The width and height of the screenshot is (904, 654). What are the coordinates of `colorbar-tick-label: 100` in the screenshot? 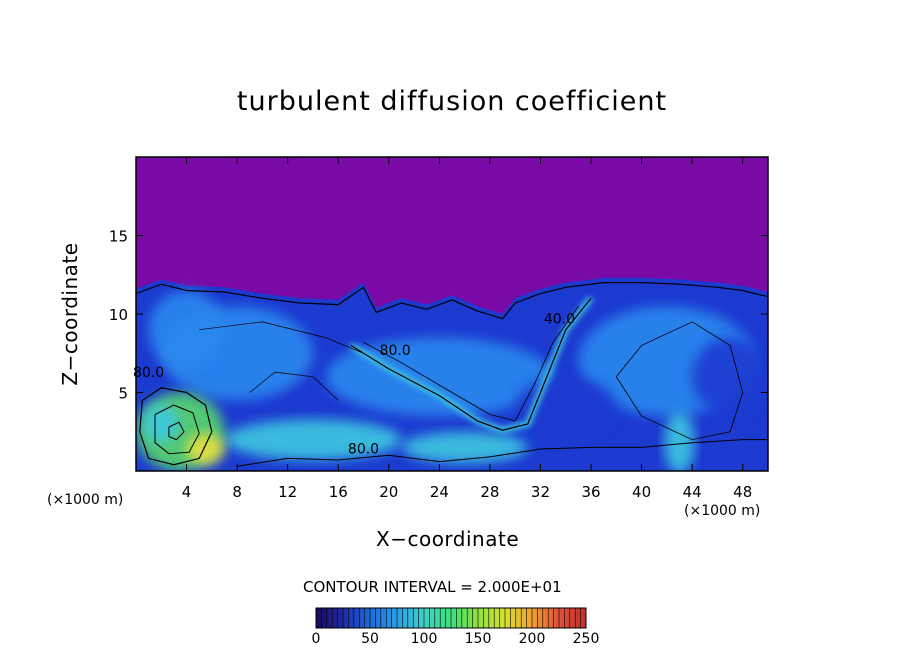 It's located at (424, 639).